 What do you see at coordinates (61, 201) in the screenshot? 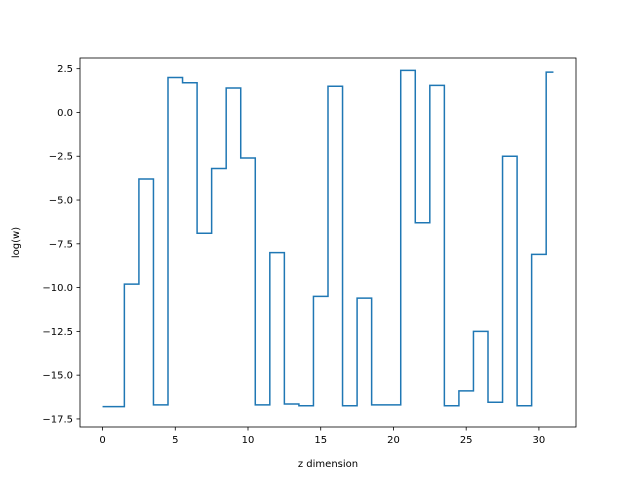
I see `y-tick-label: −5.0` at bounding box center [61, 201].